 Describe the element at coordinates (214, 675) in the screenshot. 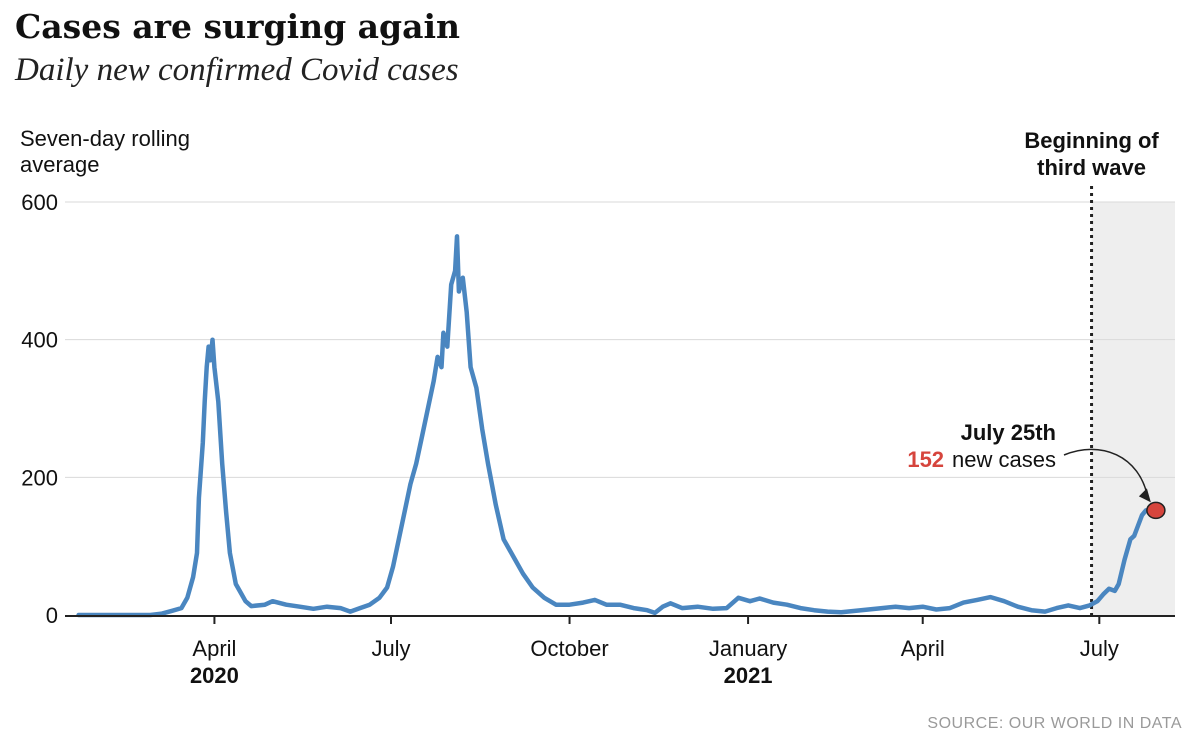

I see `x-tick-year: 2020` at that location.